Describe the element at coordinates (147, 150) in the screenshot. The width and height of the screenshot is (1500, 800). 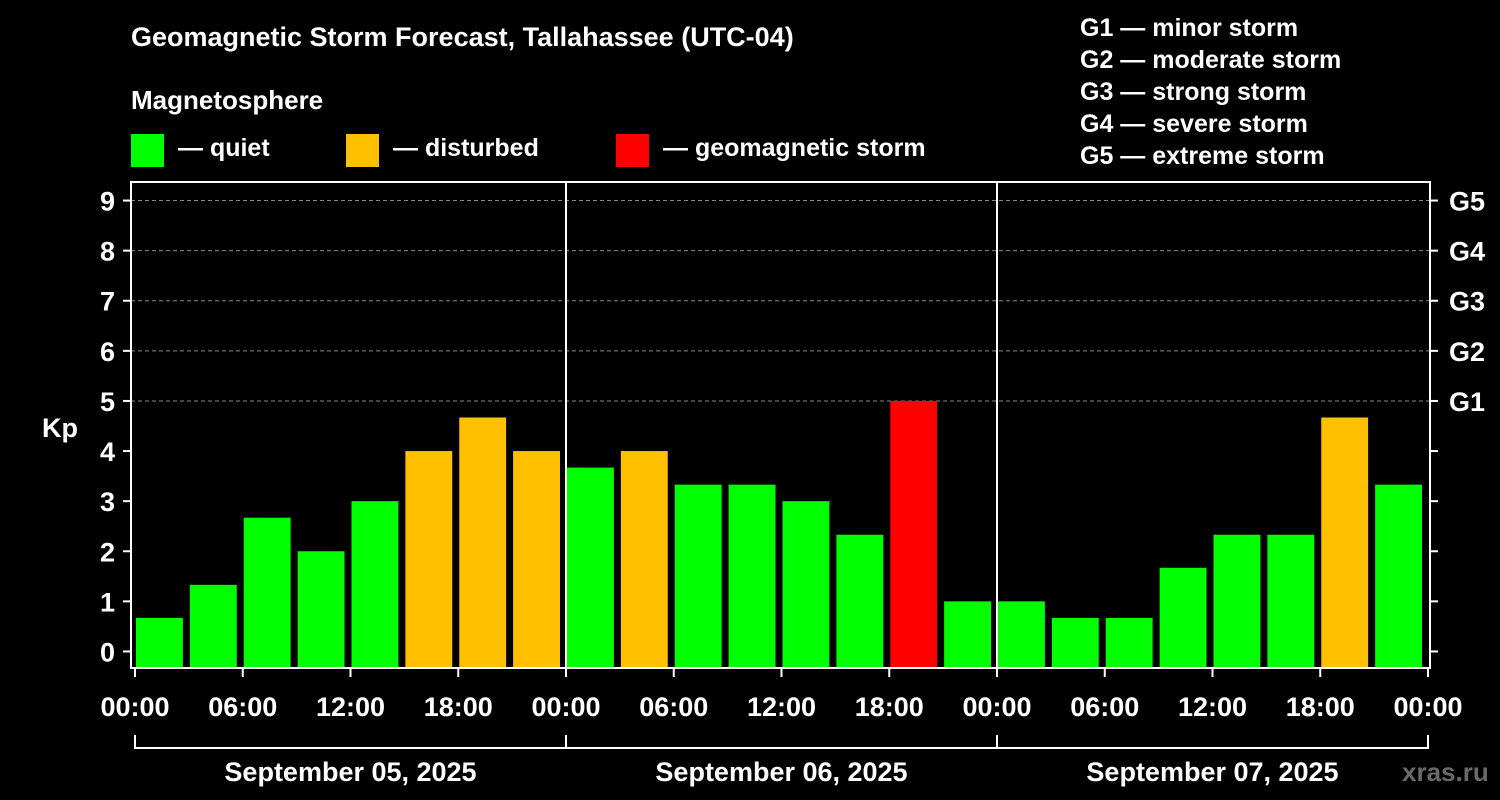
I see `legend-swatch-quiet` at that location.